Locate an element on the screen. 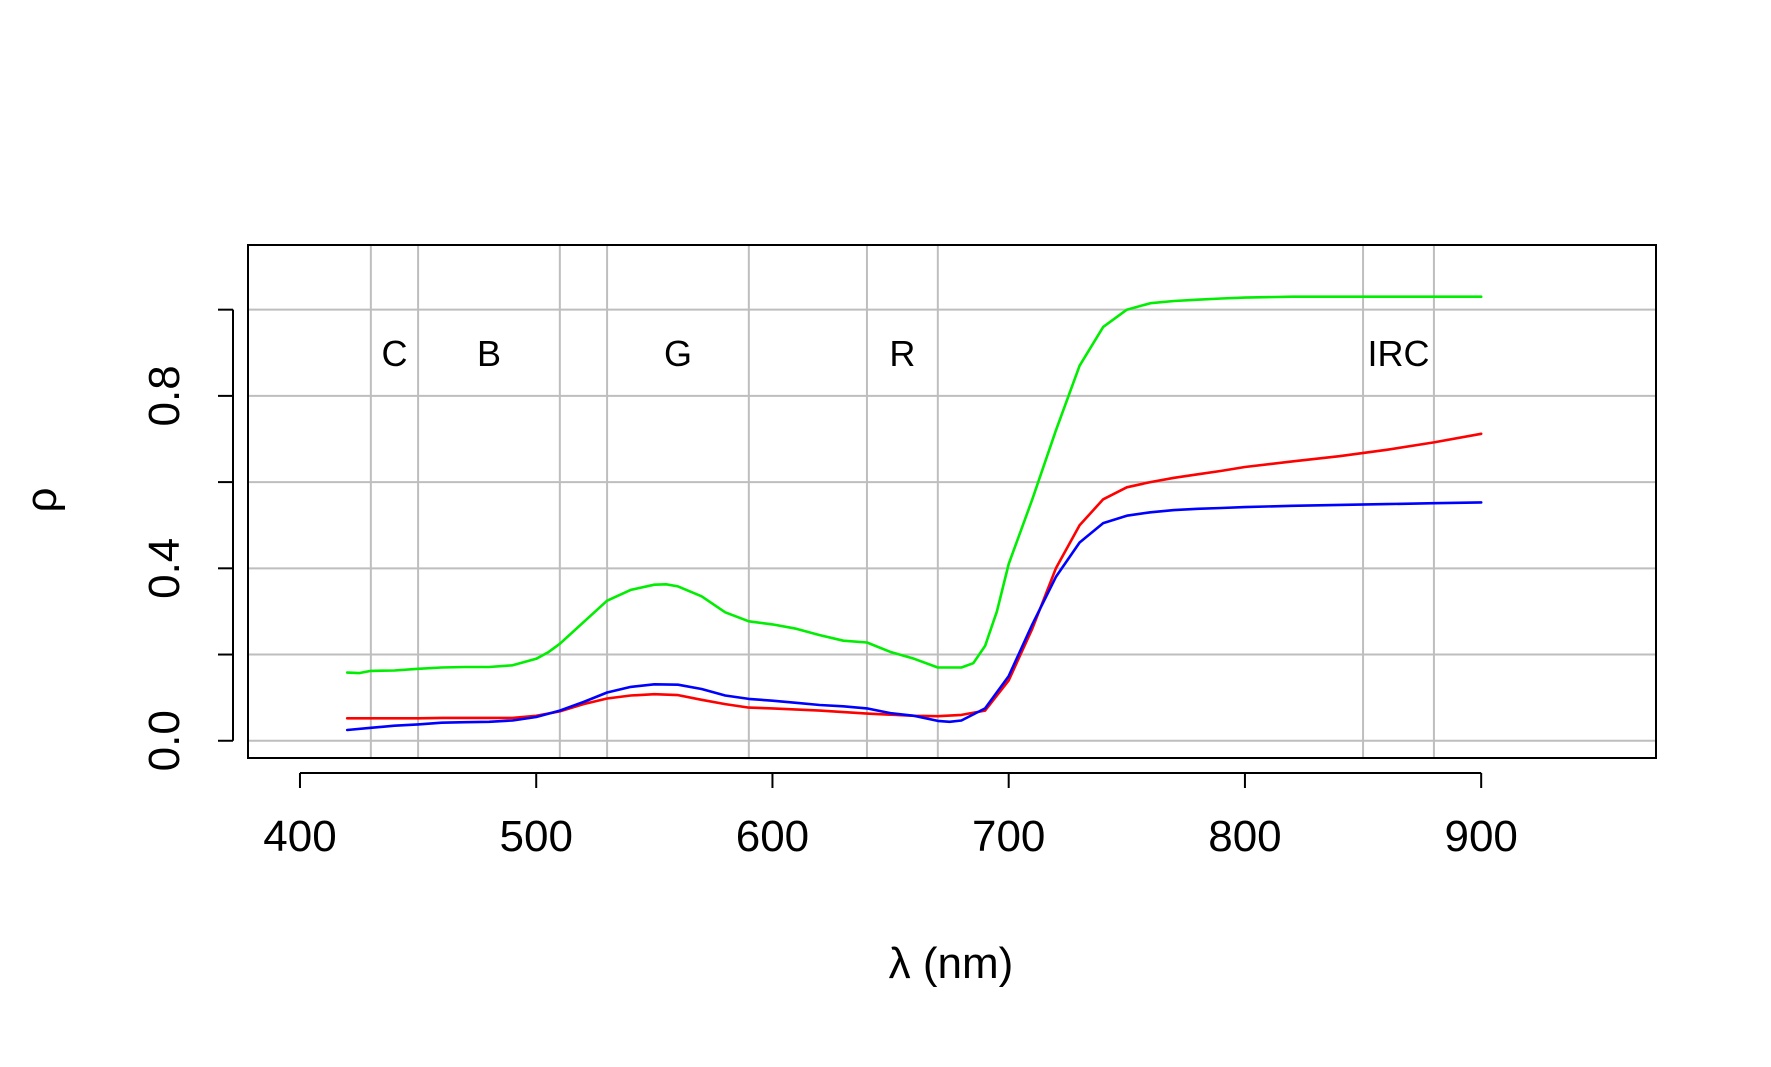  x-tick-label: 400 is located at coordinates (299, 836).